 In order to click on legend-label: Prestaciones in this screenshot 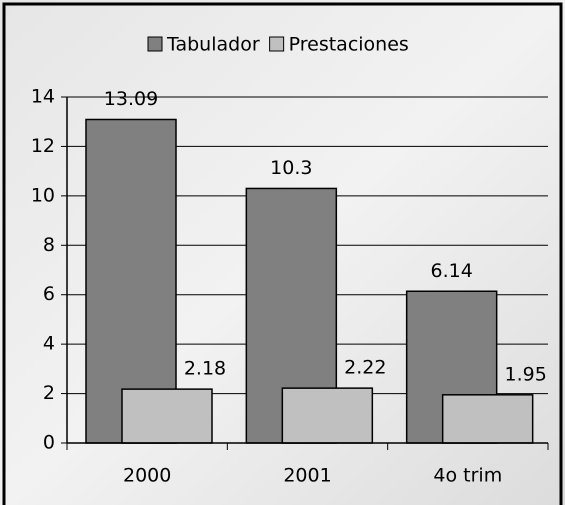, I will do `click(349, 45)`.